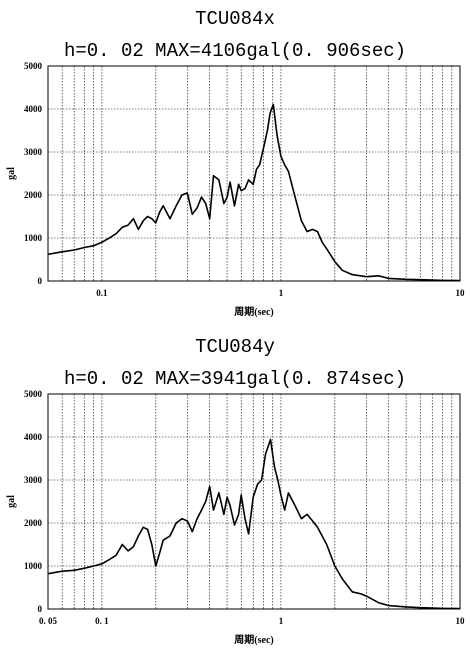 Image resolution: width=470 pixels, height=656 pixels. Describe the element at coordinates (235, 19) in the screenshot. I see `chart-title: TCU084x` at that location.